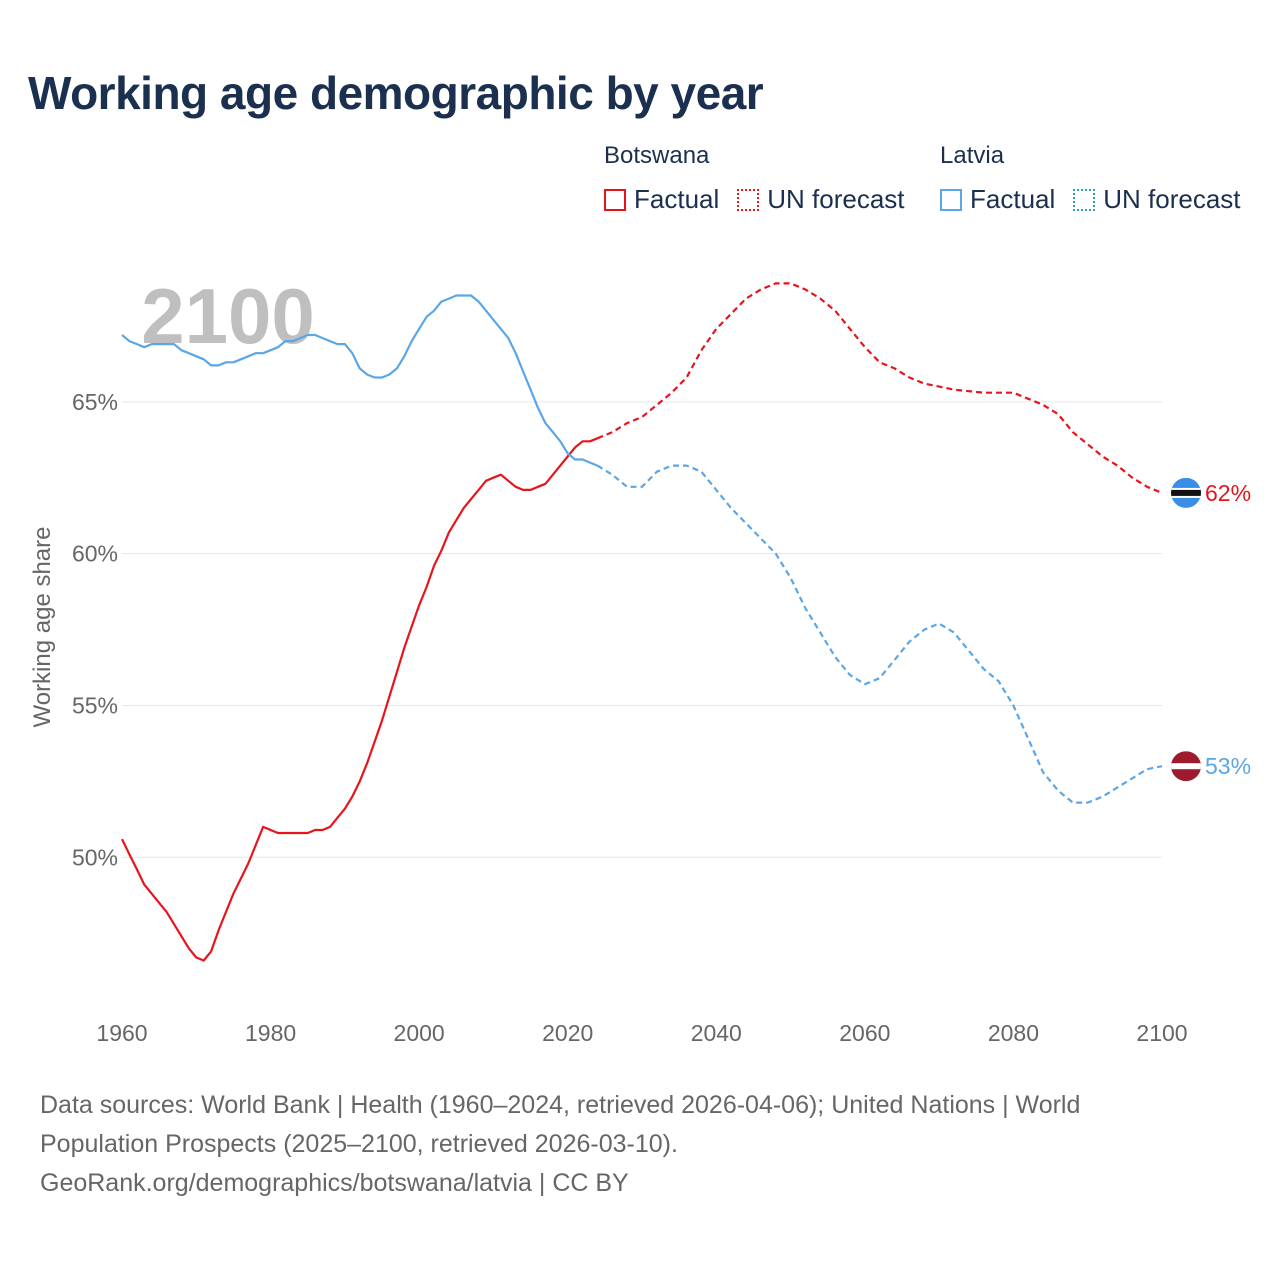 The height and width of the screenshot is (1280, 1280). Describe the element at coordinates (419, 1033) in the screenshot. I see `x-tick-label: 2000` at that location.